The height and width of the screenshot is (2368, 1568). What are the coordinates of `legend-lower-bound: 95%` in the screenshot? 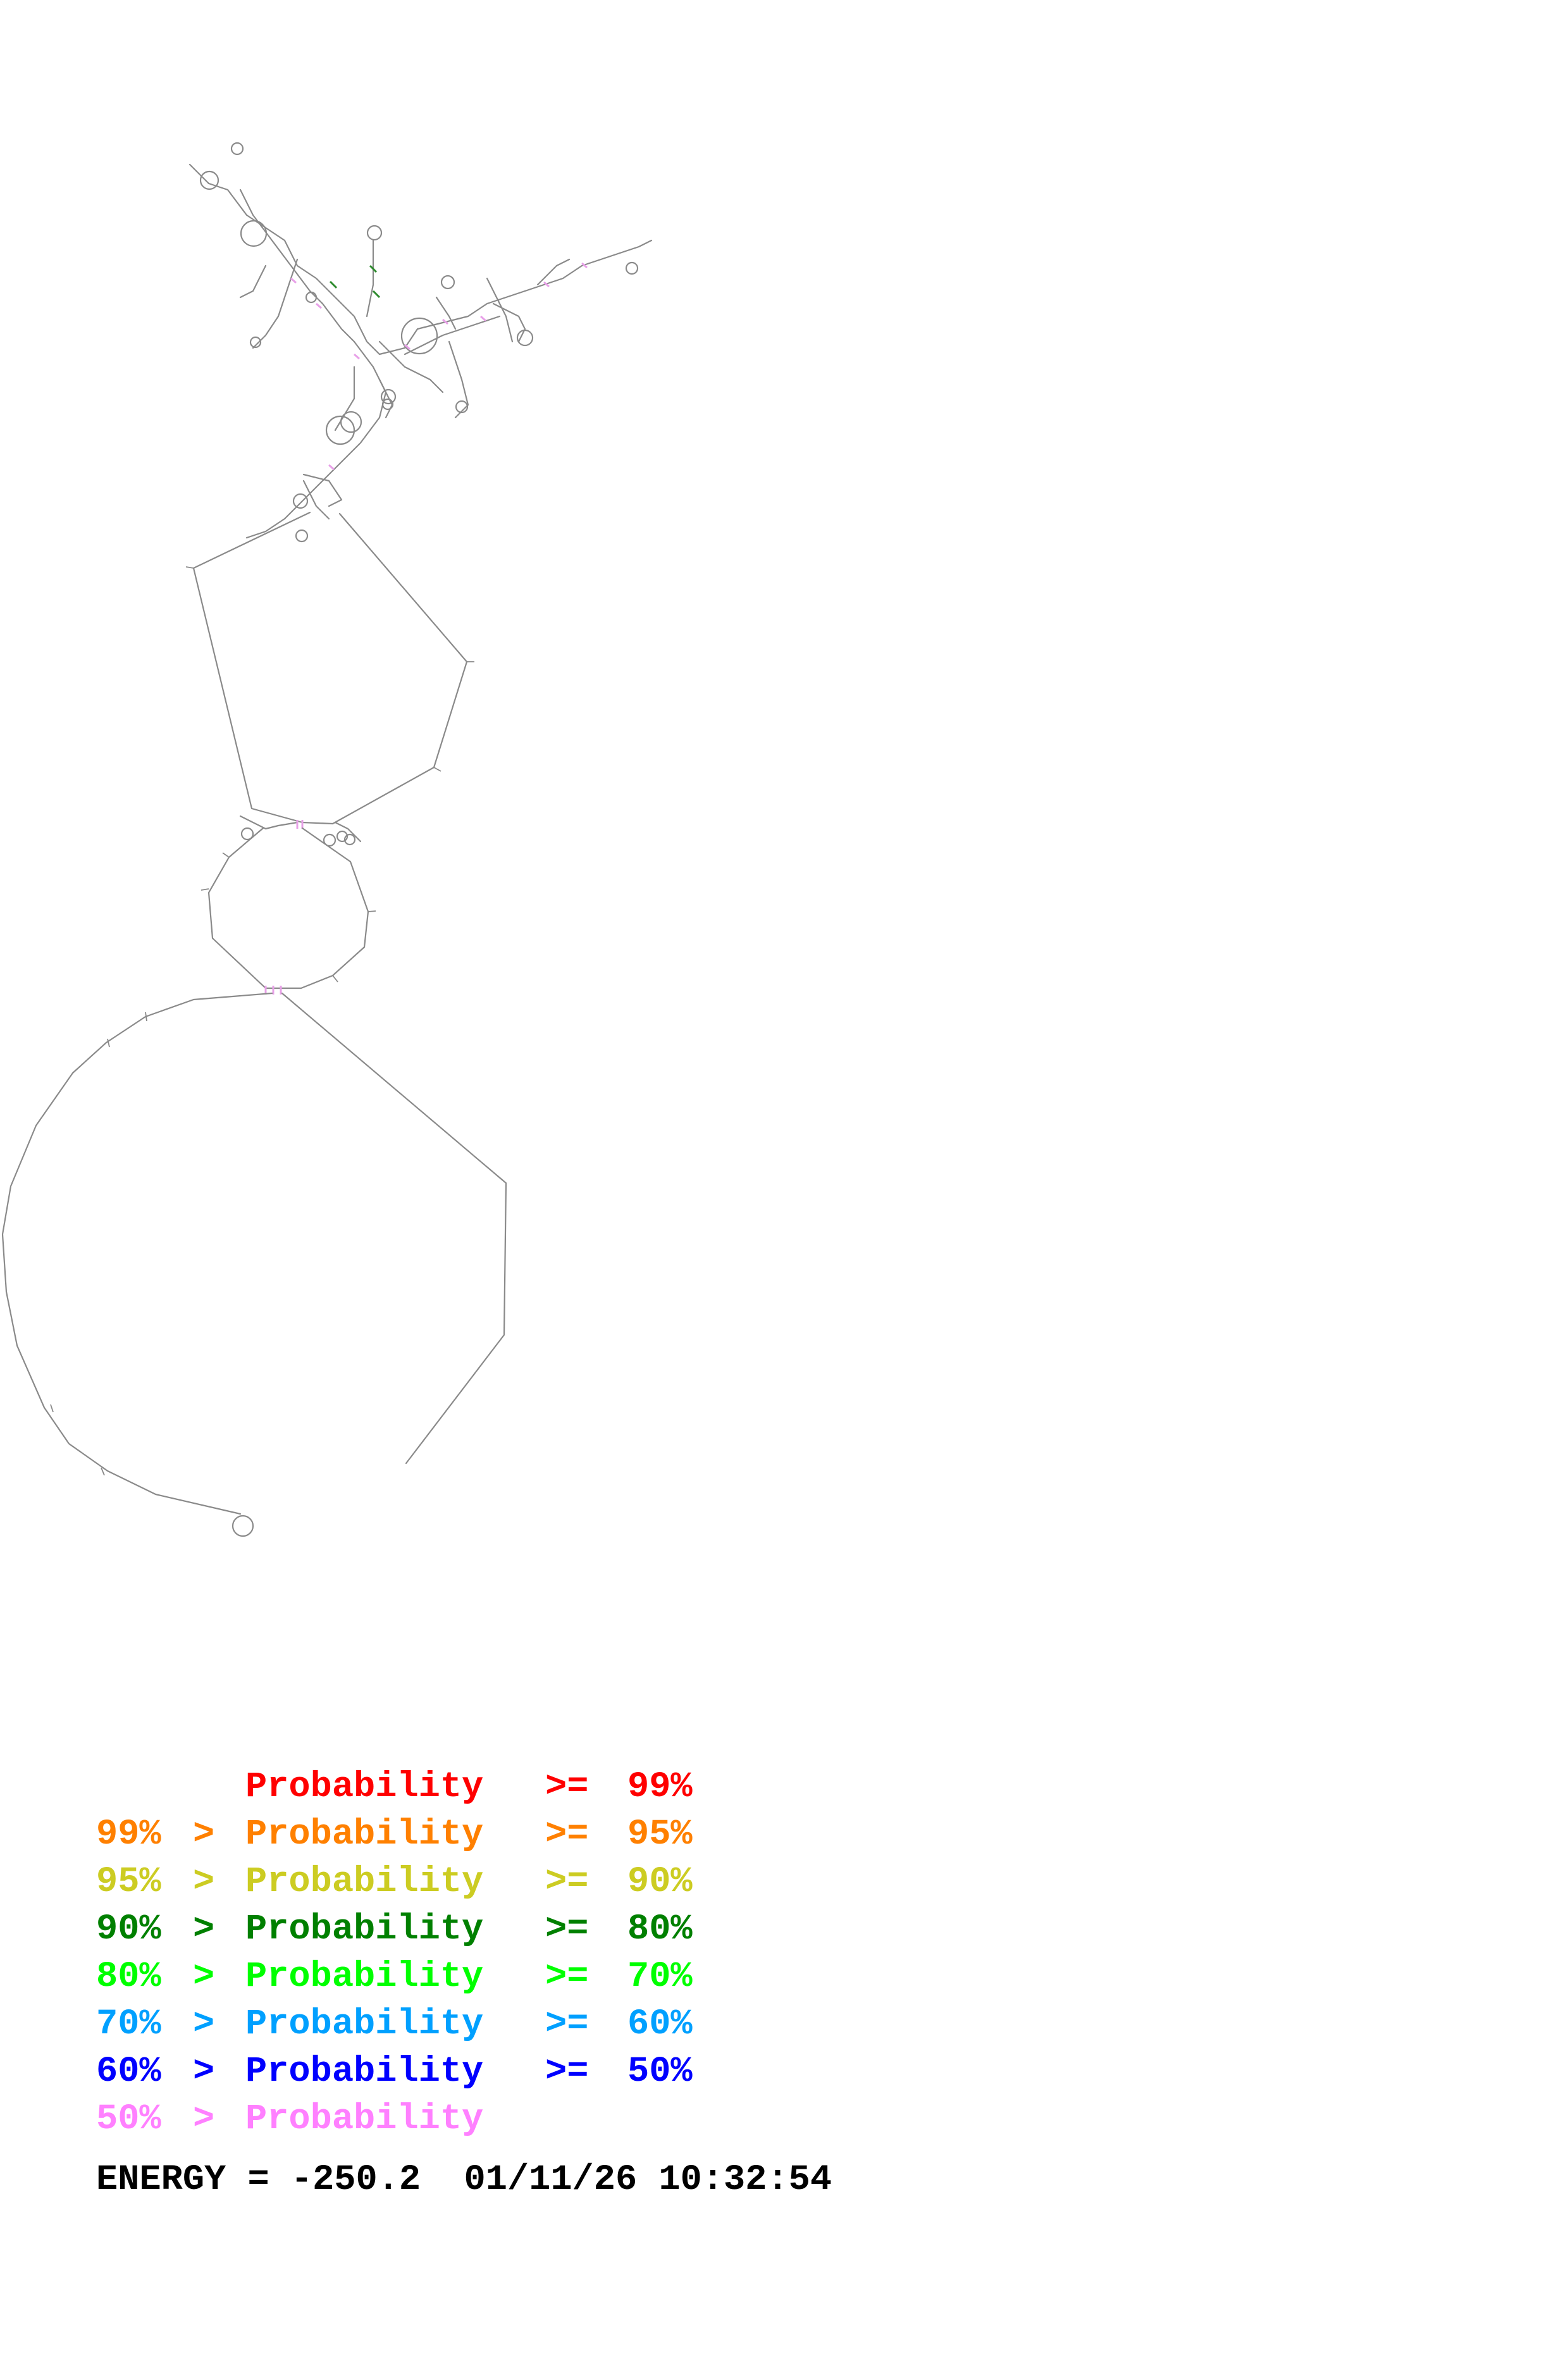 It's located at (128, 1882).